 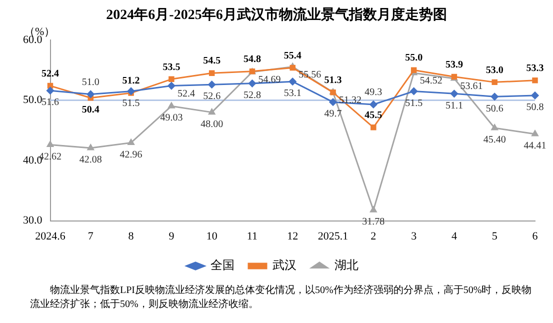 What do you see at coordinates (373, 92) in the screenshot?
I see `data-label: 49.3` at bounding box center [373, 92].